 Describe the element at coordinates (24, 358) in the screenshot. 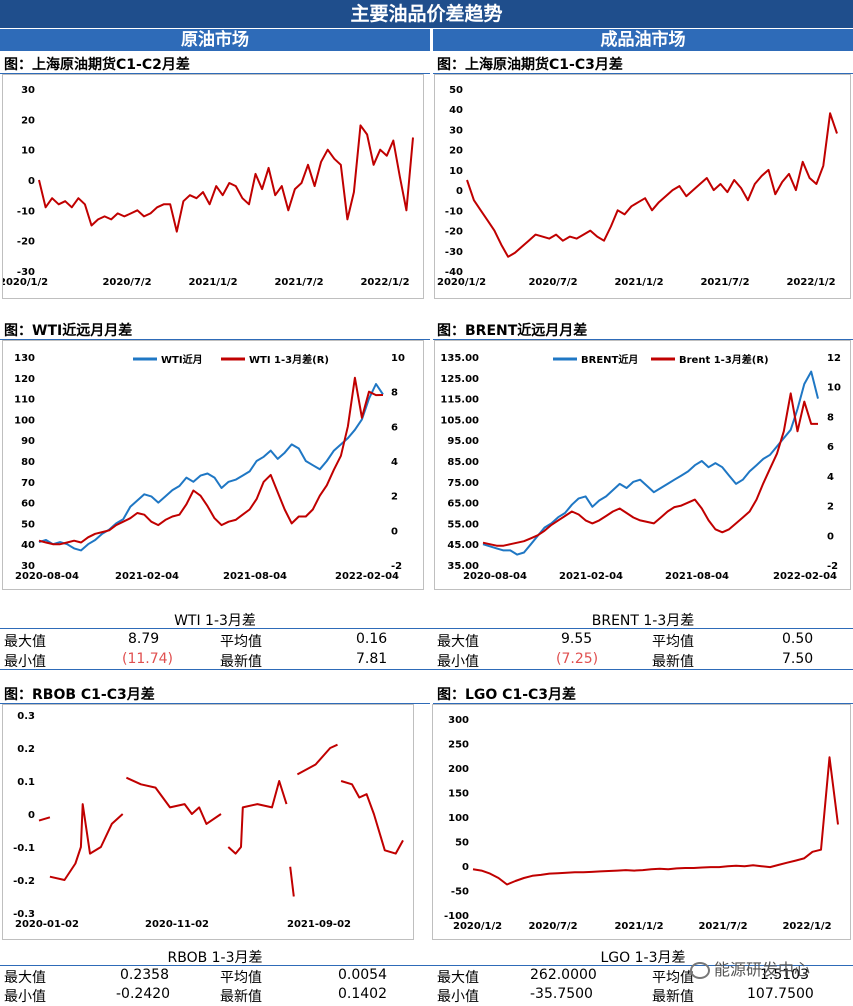

I see `y-tick-label: 130` at that location.